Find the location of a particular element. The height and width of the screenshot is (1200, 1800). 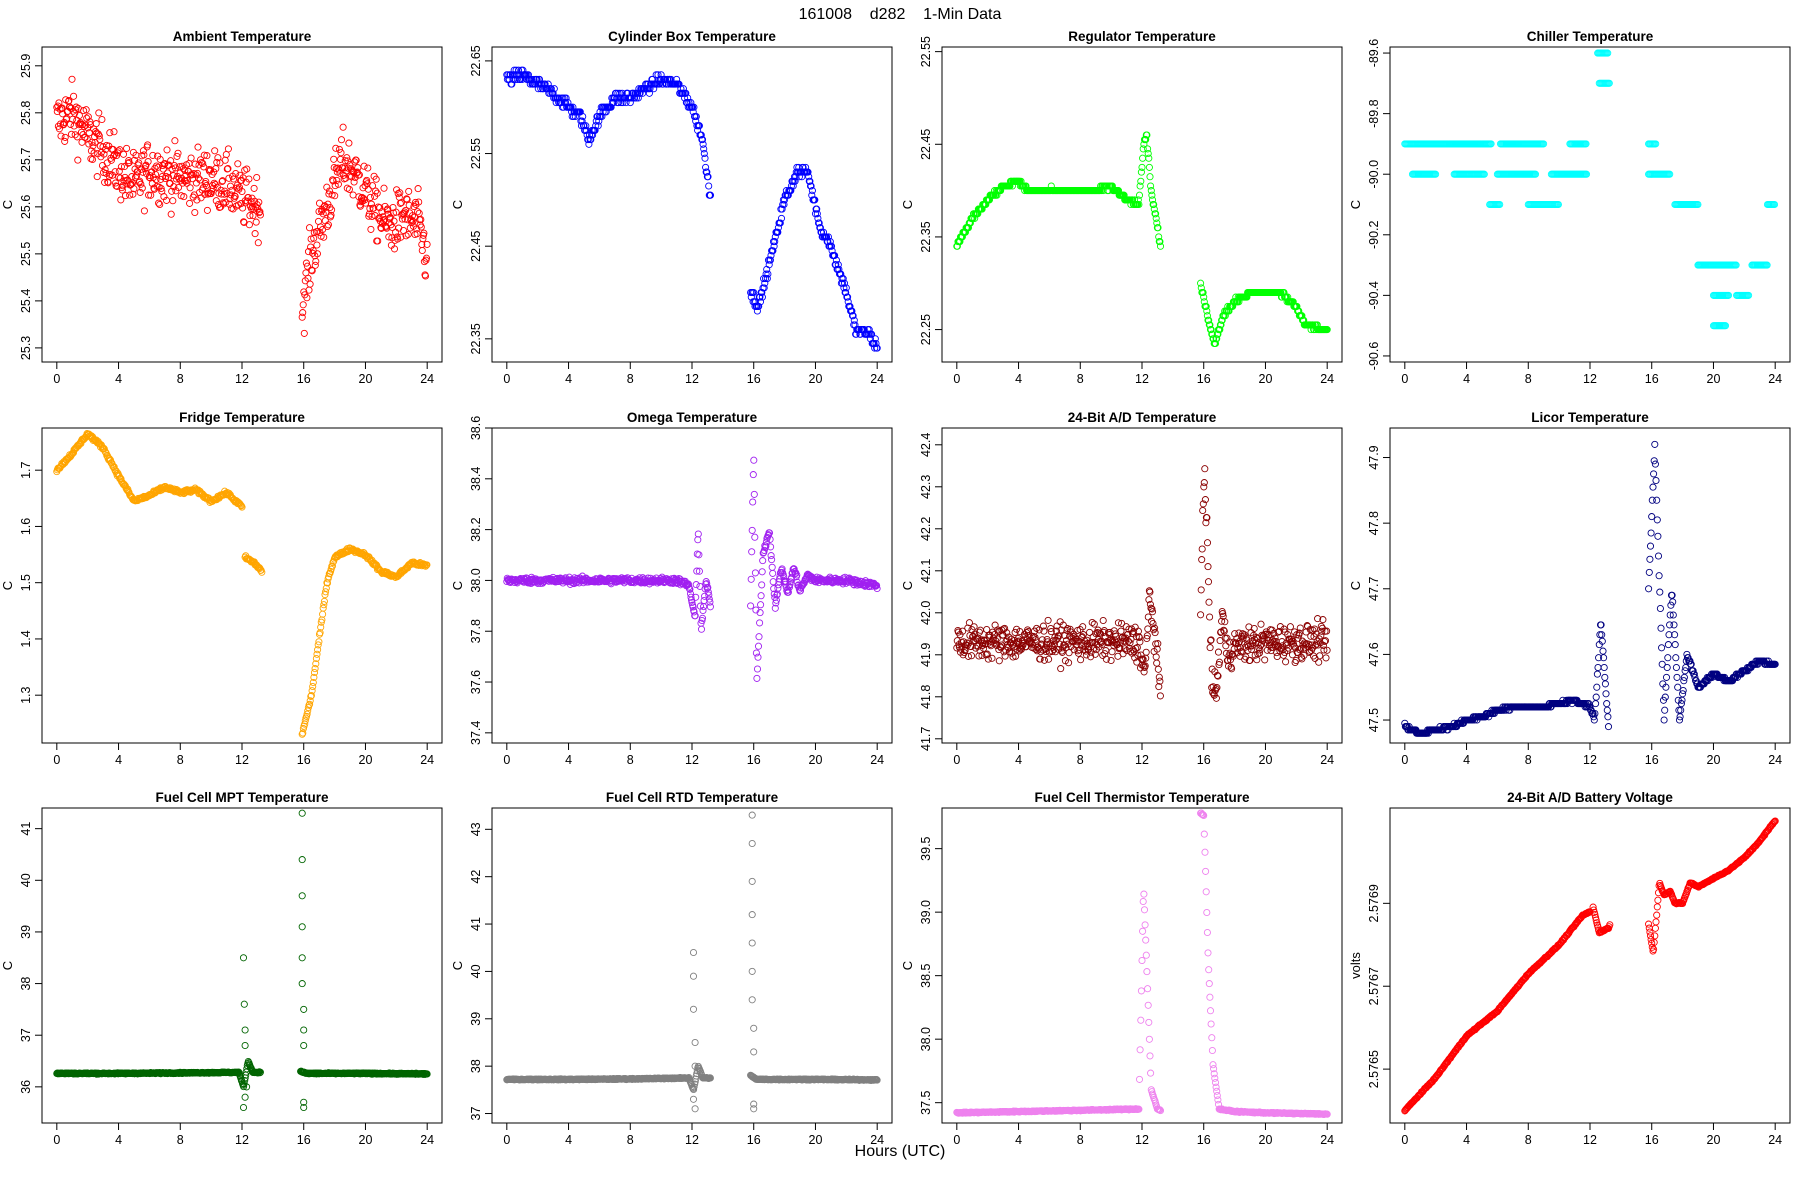

y-tick-label: 22.35 is located at coordinates (926, 236).